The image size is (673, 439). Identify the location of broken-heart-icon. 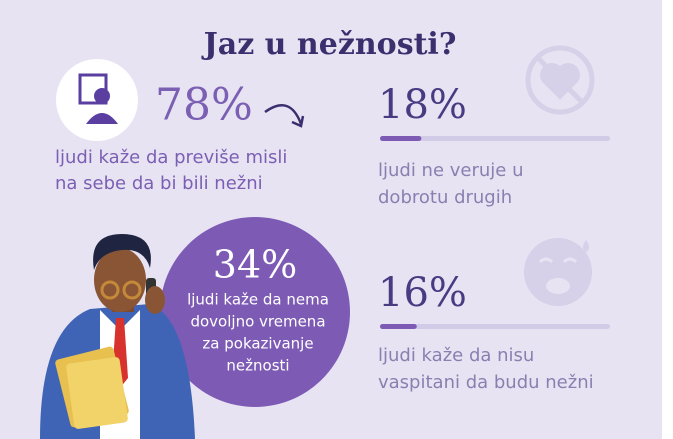
(560, 80).